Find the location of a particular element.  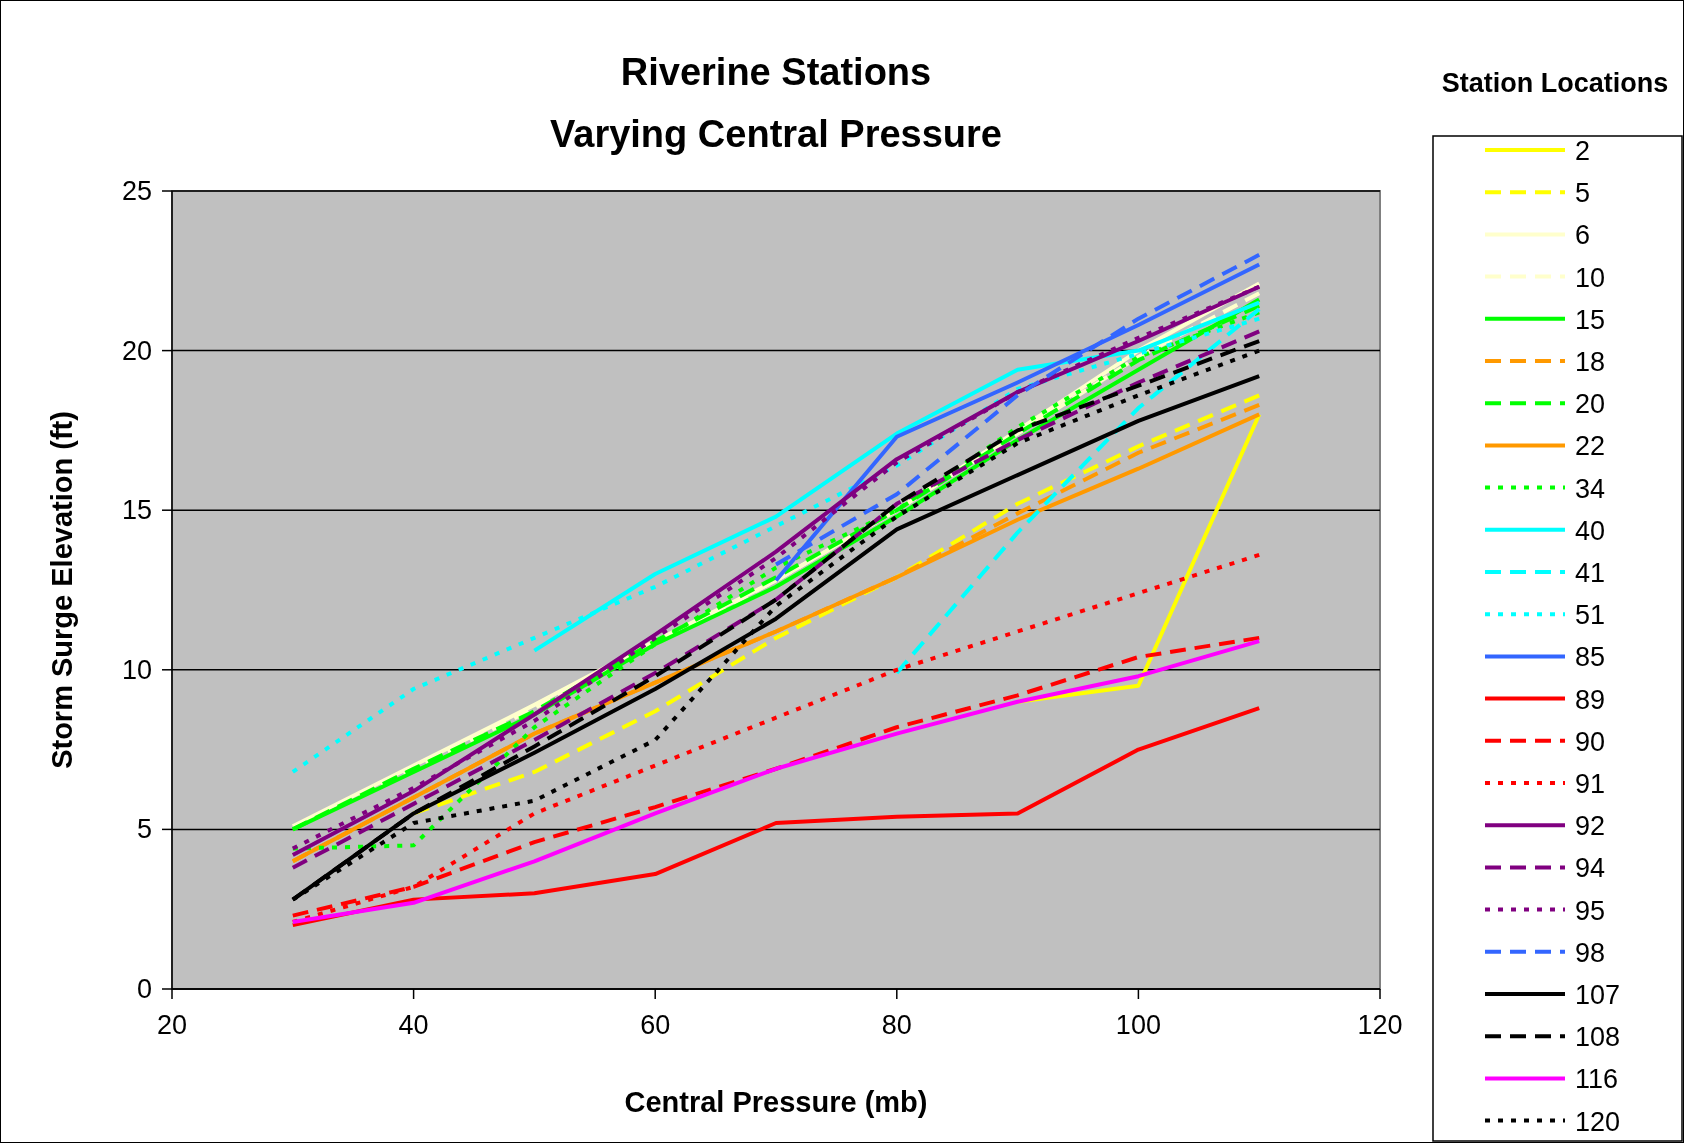

legend-label: 10 is located at coordinates (1590, 277).